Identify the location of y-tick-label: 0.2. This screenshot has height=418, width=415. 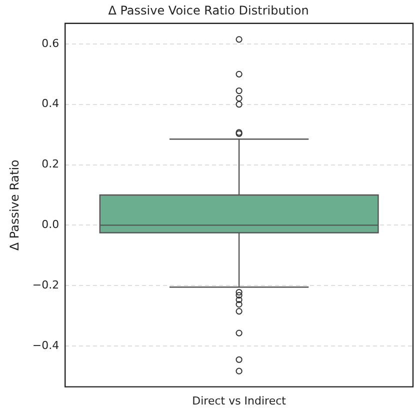
(51, 164).